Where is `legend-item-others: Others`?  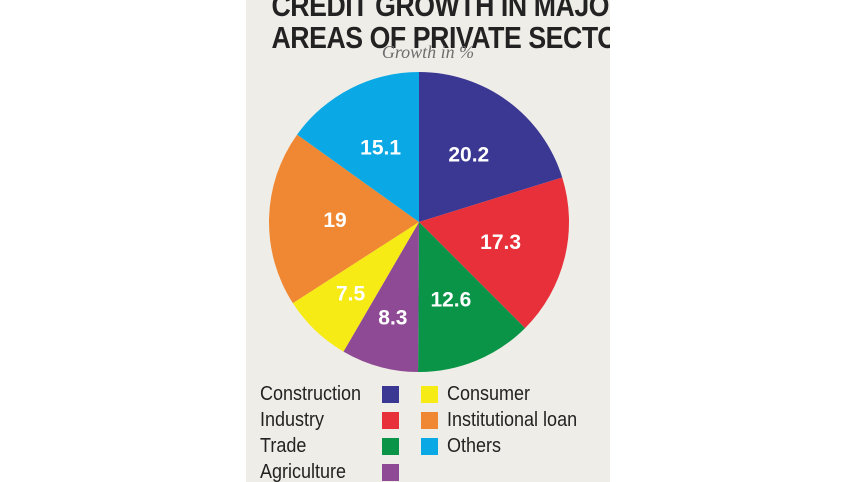
legend-item-others: Others is located at coordinates (464, 446).